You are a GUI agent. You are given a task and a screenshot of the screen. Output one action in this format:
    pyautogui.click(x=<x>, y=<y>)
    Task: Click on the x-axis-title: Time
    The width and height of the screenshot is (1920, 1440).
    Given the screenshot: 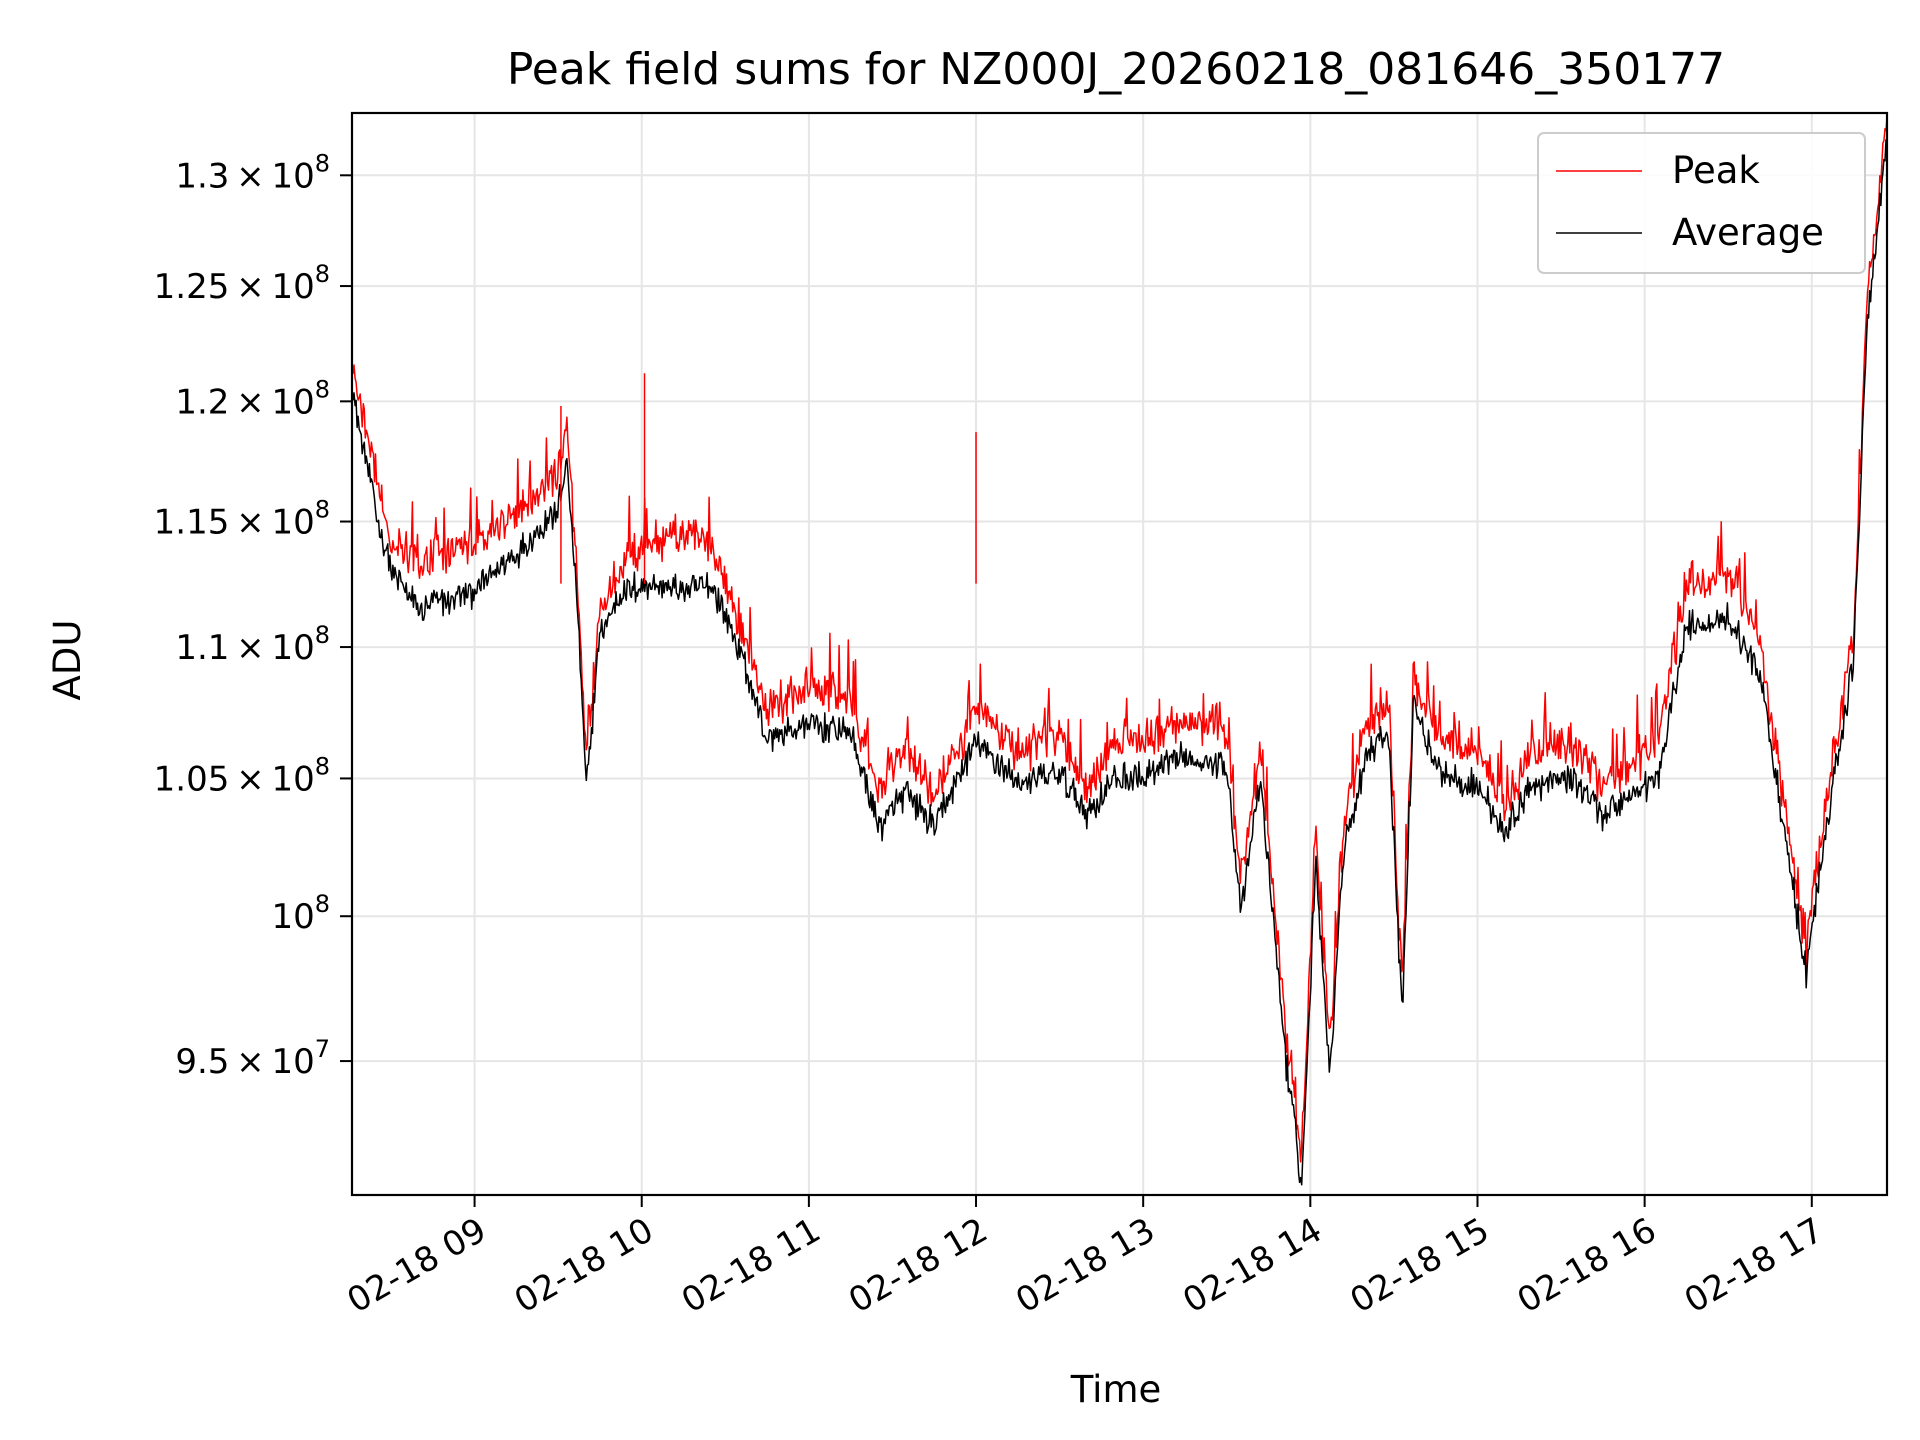 What is the action you would take?
    pyautogui.click(x=1116, y=1389)
    